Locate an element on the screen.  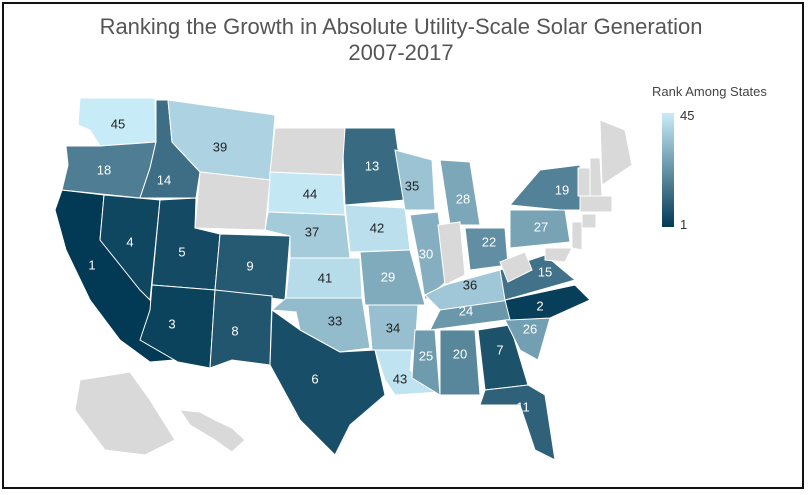
state-rank-label-fl: 11 is located at coordinates (523, 406).